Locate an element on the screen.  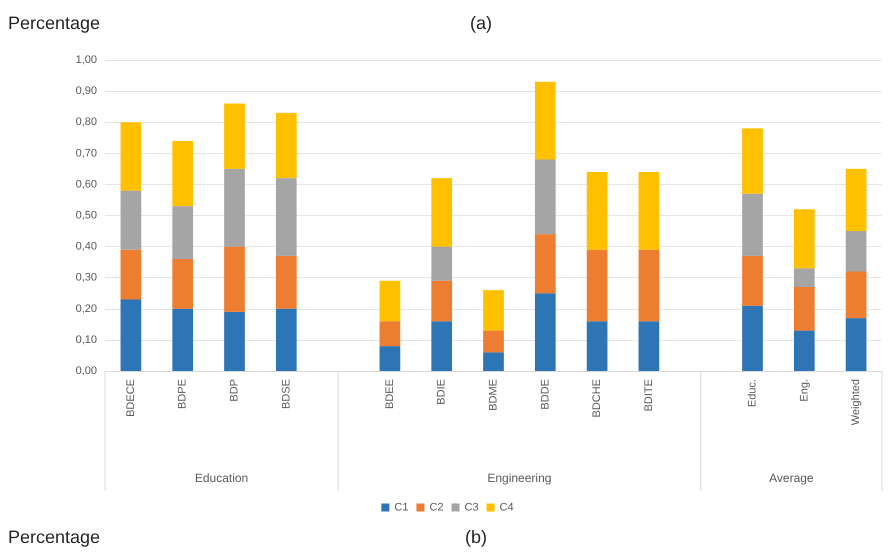
x-tick-label: BDIE is located at coordinates (442, 392).